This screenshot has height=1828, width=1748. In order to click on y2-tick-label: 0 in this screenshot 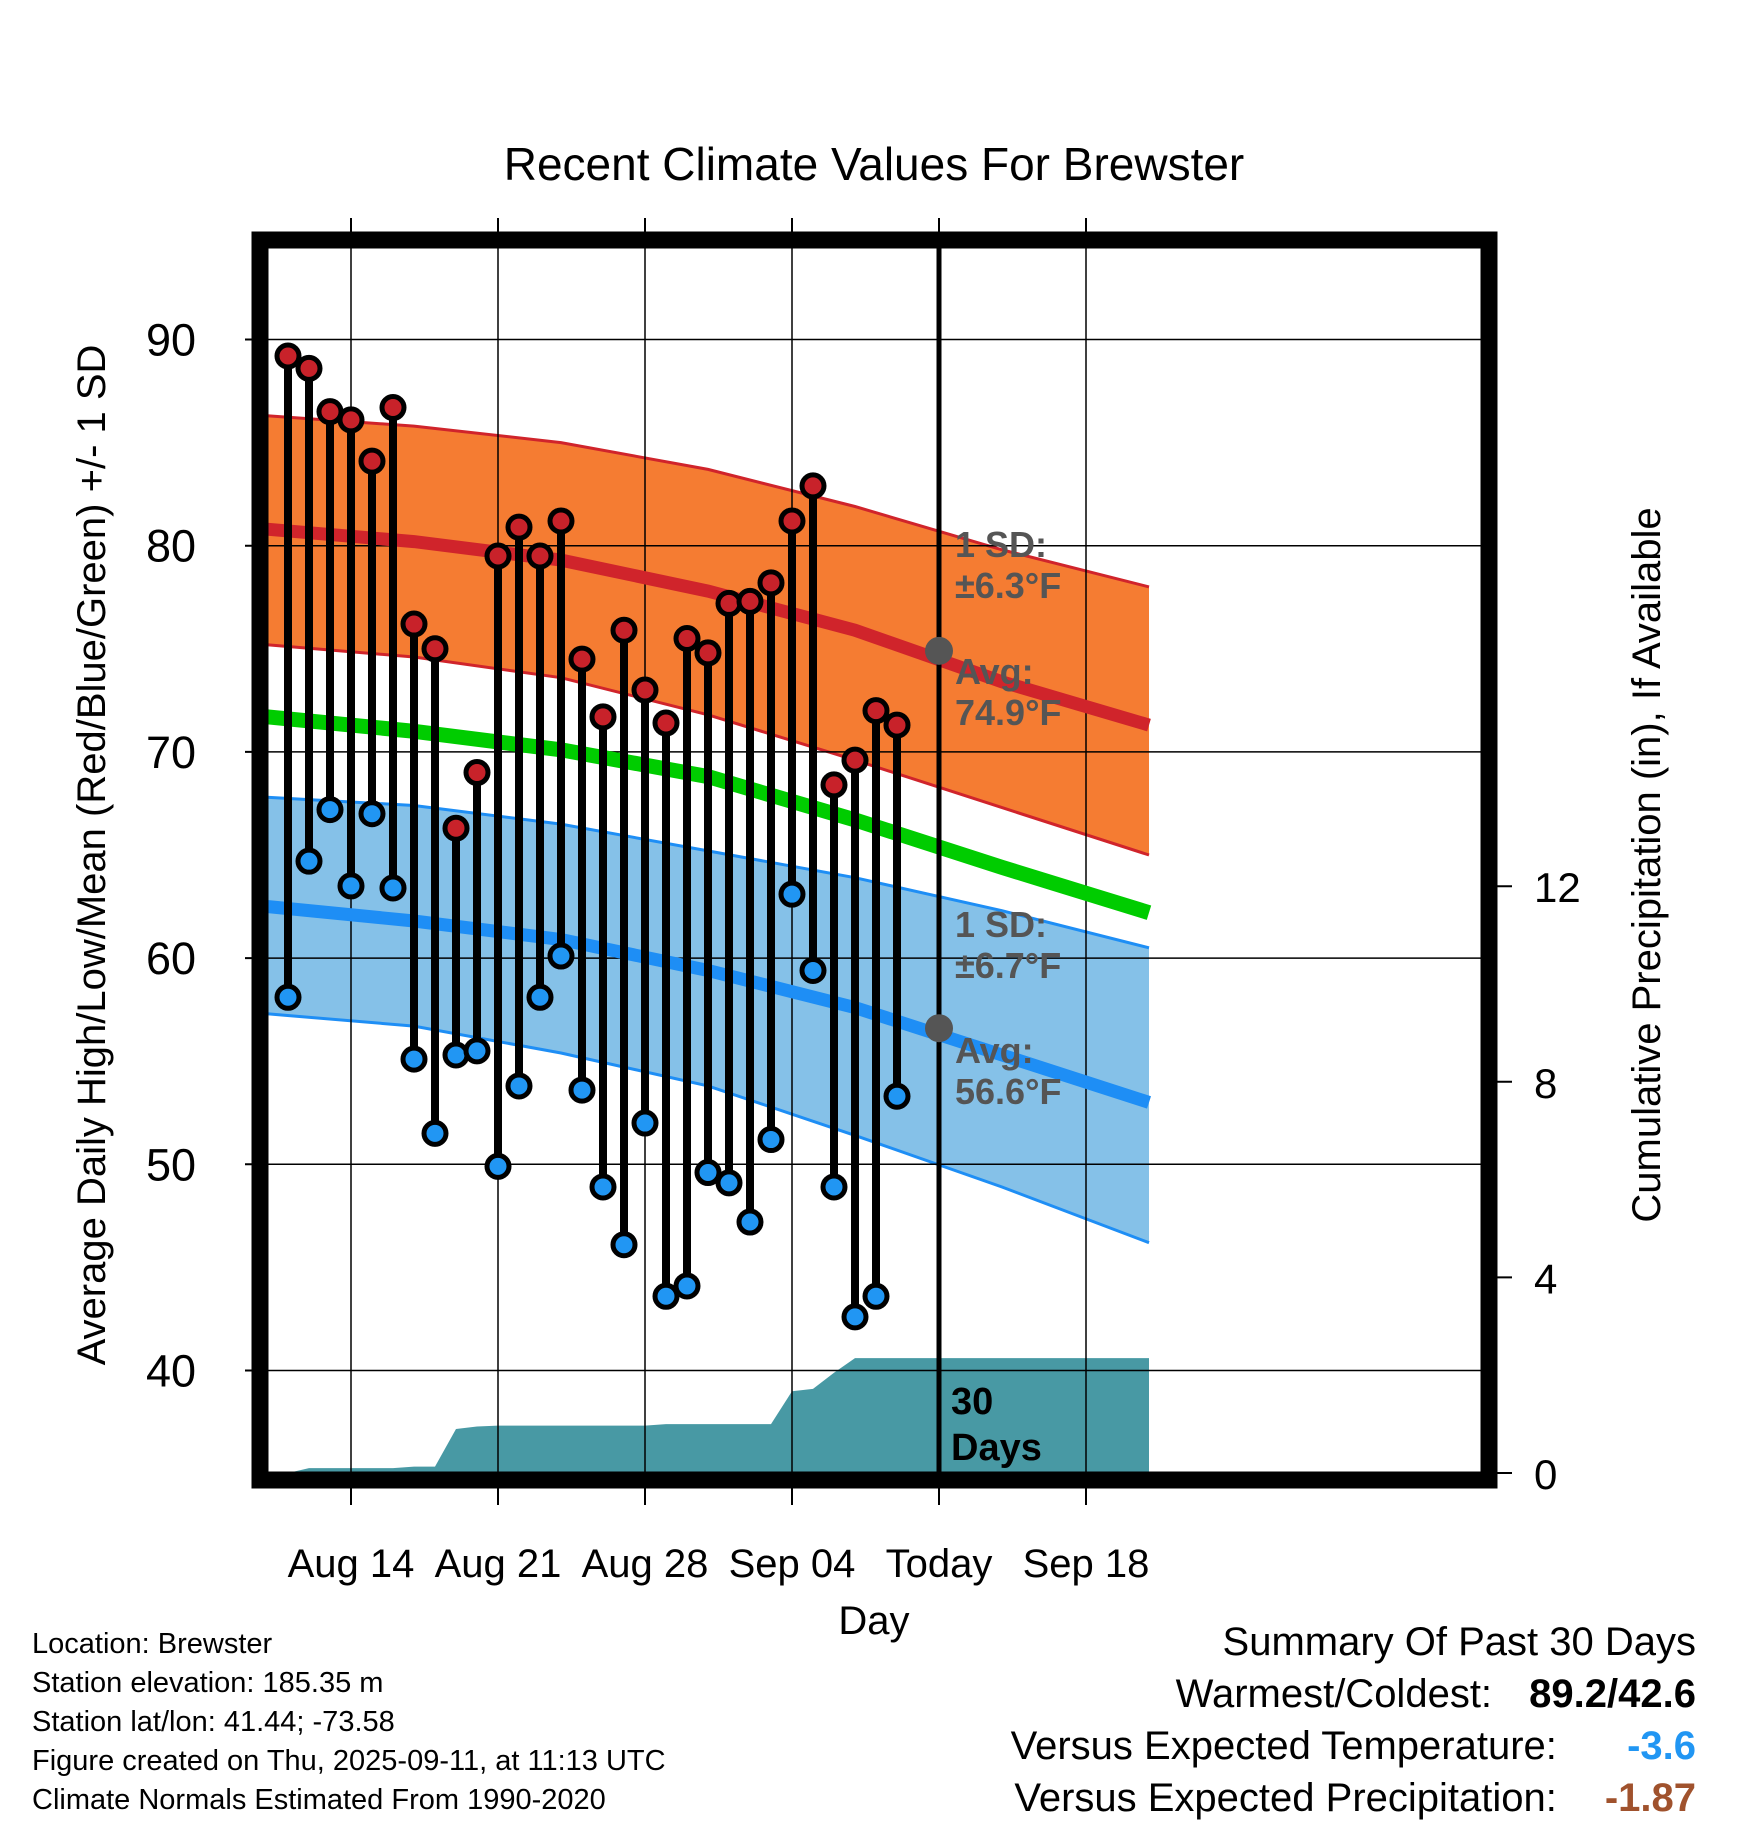, I will do `click(1545, 1474)`.